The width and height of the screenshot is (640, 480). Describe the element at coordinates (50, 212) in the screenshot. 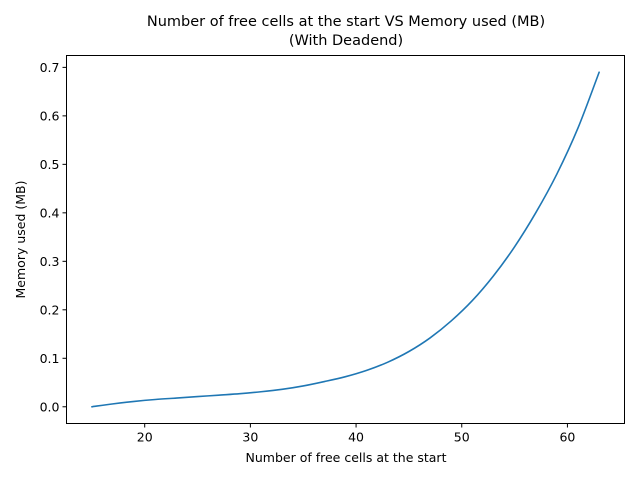

I see `y-tick-label: 0.4` at that location.